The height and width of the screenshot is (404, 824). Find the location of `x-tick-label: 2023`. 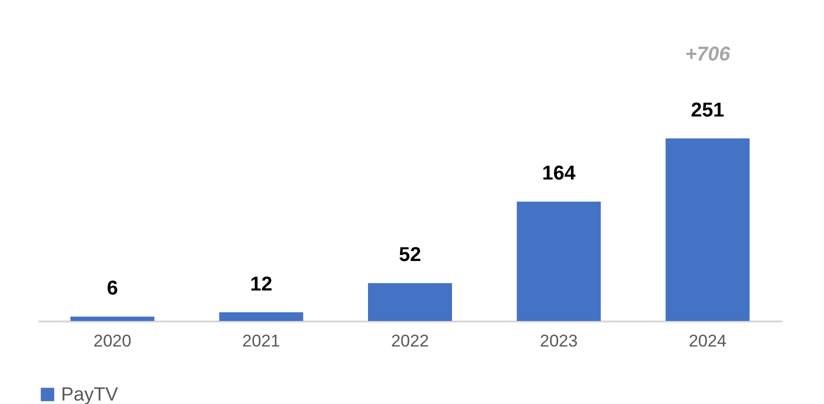

x-tick-label: 2023 is located at coordinates (559, 341).